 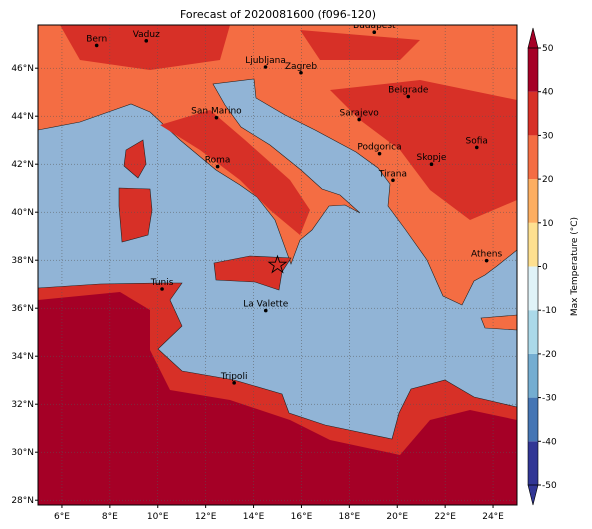 I want to click on forecast-marker, so click(x=277, y=264).